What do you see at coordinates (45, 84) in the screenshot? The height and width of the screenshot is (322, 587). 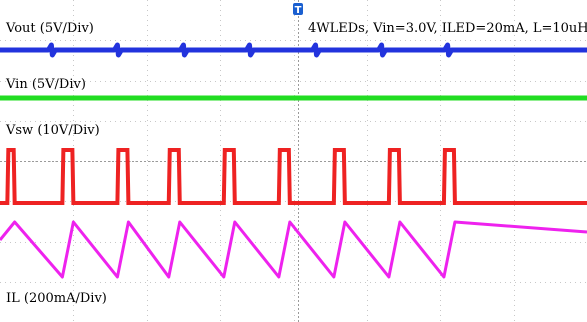 I see `label-vin: Vin (5V/Div)` at bounding box center [45, 84].